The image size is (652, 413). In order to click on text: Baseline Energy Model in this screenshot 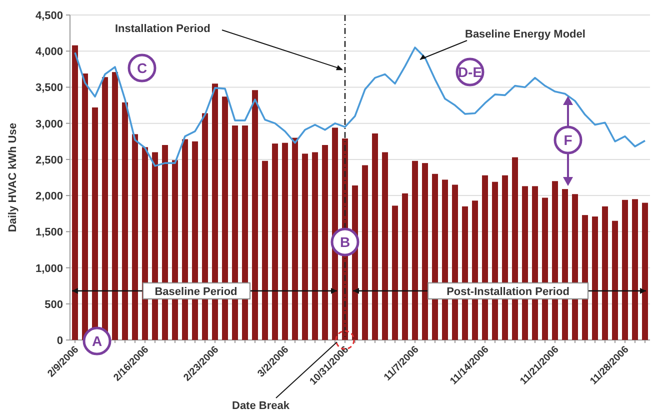, I will do `click(525, 34)`.